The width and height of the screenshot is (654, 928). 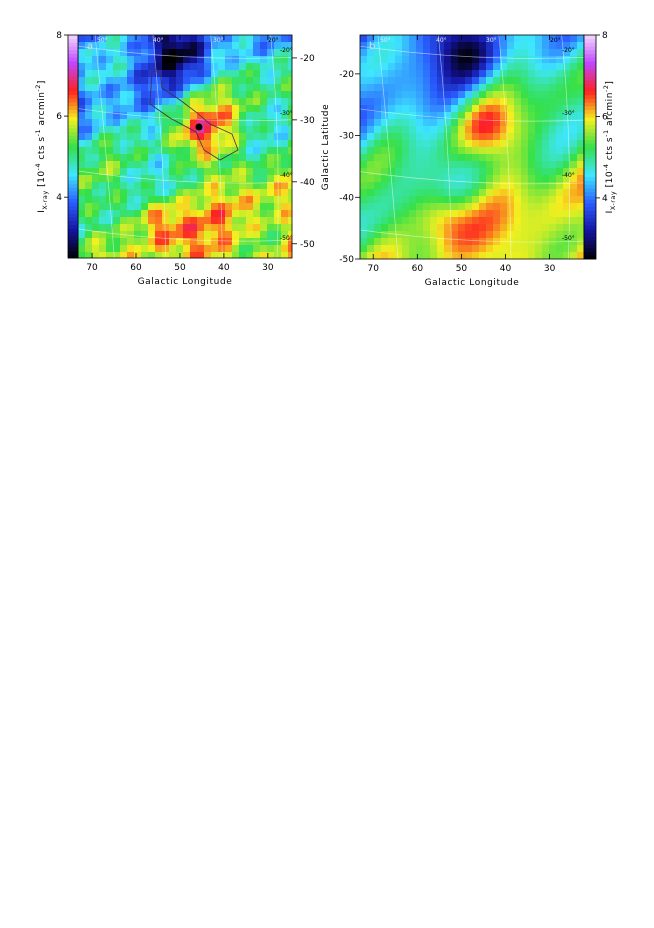 I want to click on y-tick-label: -50, so click(x=346, y=260).